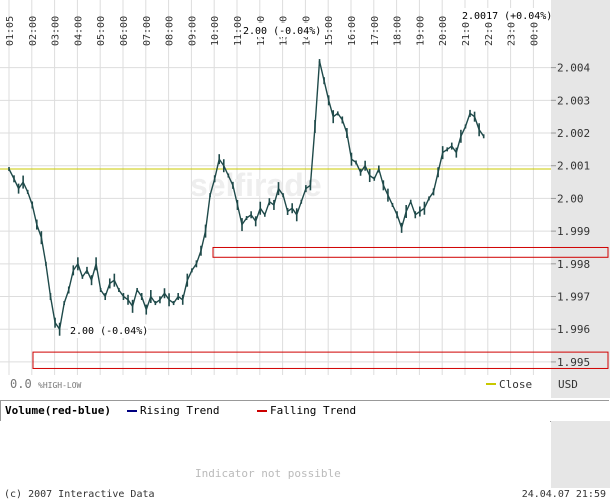  Describe the element at coordinates (58, 410) in the screenshot. I see `indicator-title: Volume(red-blue)` at that location.